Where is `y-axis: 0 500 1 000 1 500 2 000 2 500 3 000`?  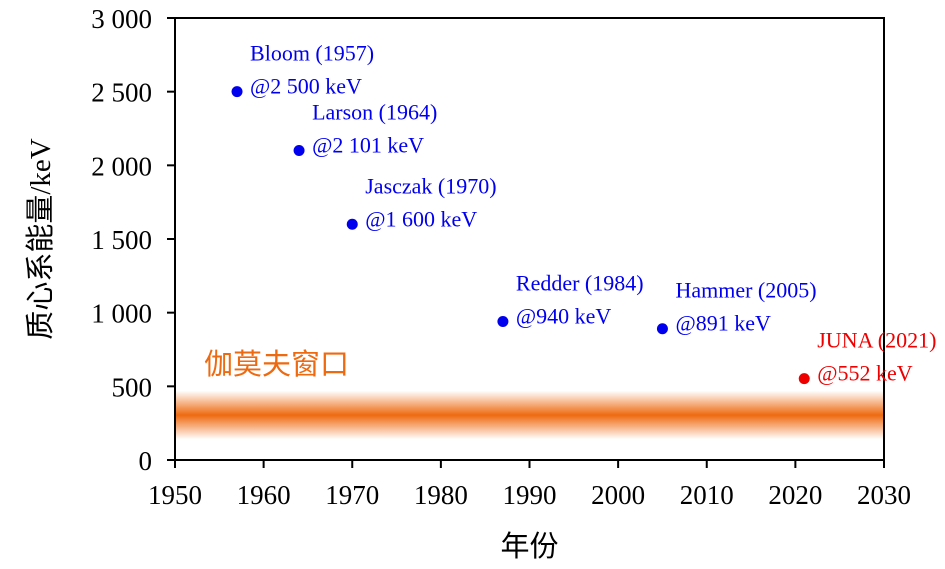
y-axis: 0 500 1 000 1 500 2 000 2 500 3 000 is located at coordinates (133, 240).